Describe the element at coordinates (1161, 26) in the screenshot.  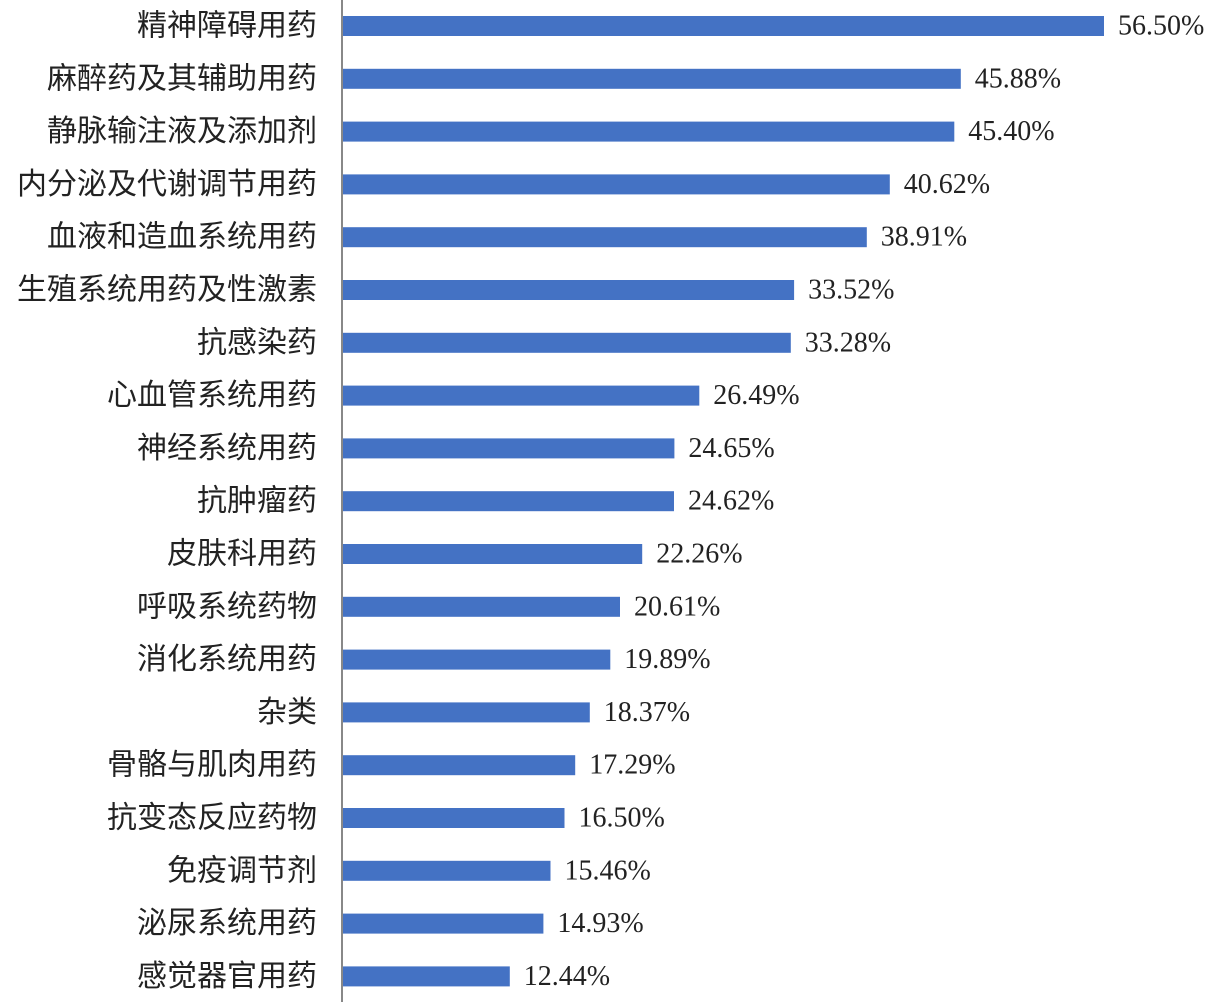
I see `value-label: 56.50%` at that location.